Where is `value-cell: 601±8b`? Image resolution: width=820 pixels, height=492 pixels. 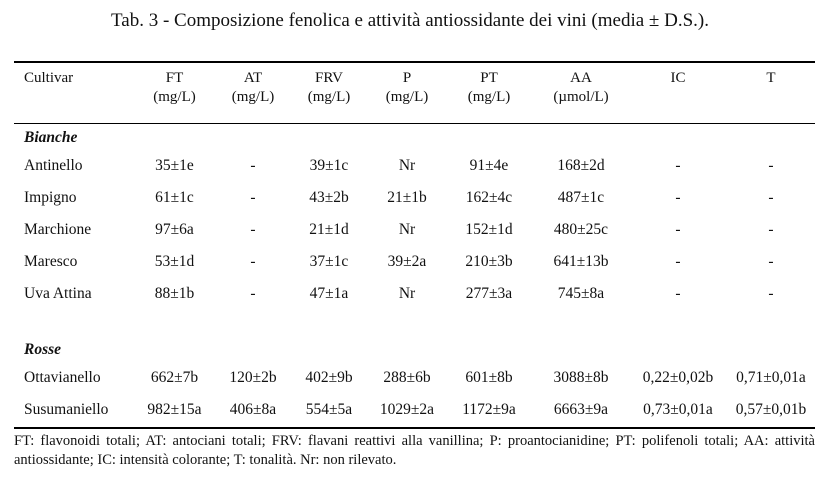
value-cell: 601±8b is located at coordinates (489, 377).